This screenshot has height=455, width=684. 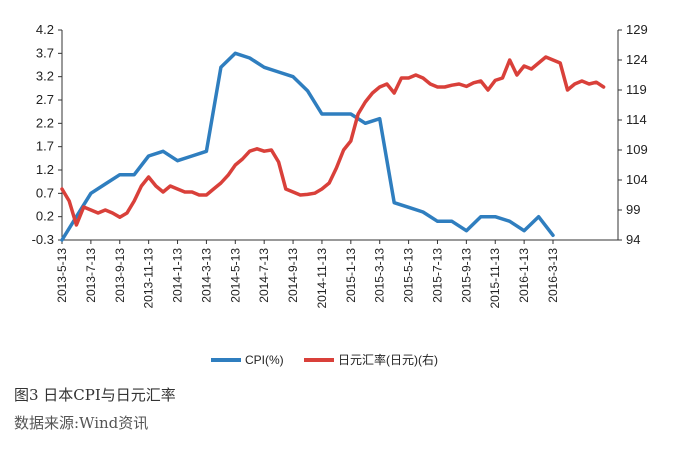 What do you see at coordinates (235, 275) in the screenshot?
I see `x-tick-label: 2014-5-13` at bounding box center [235, 275].